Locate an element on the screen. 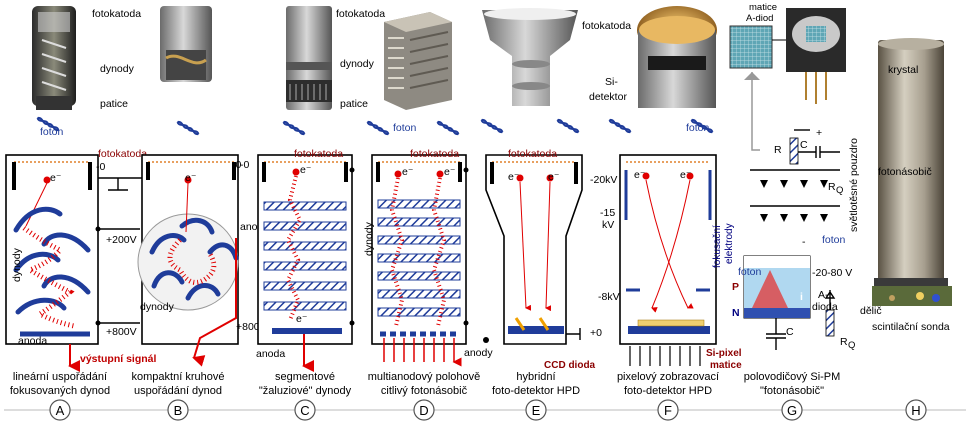 The height and width of the screenshot is (426, 970). label-v-800-a: +800V is located at coordinates (121, 332).